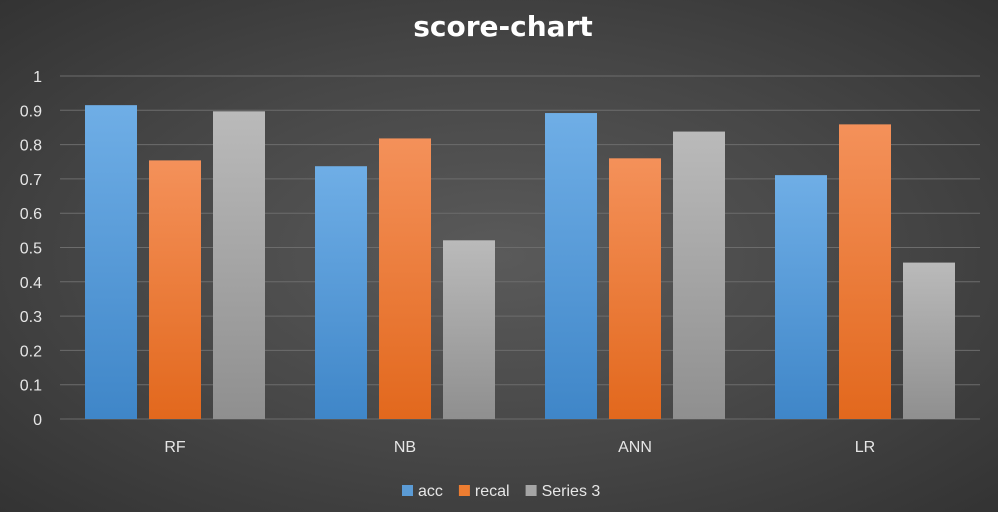  What do you see at coordinates (31, 214) in the screenshot?
I see `y-tick-label: 0.6` at bounding box center [31, 214].